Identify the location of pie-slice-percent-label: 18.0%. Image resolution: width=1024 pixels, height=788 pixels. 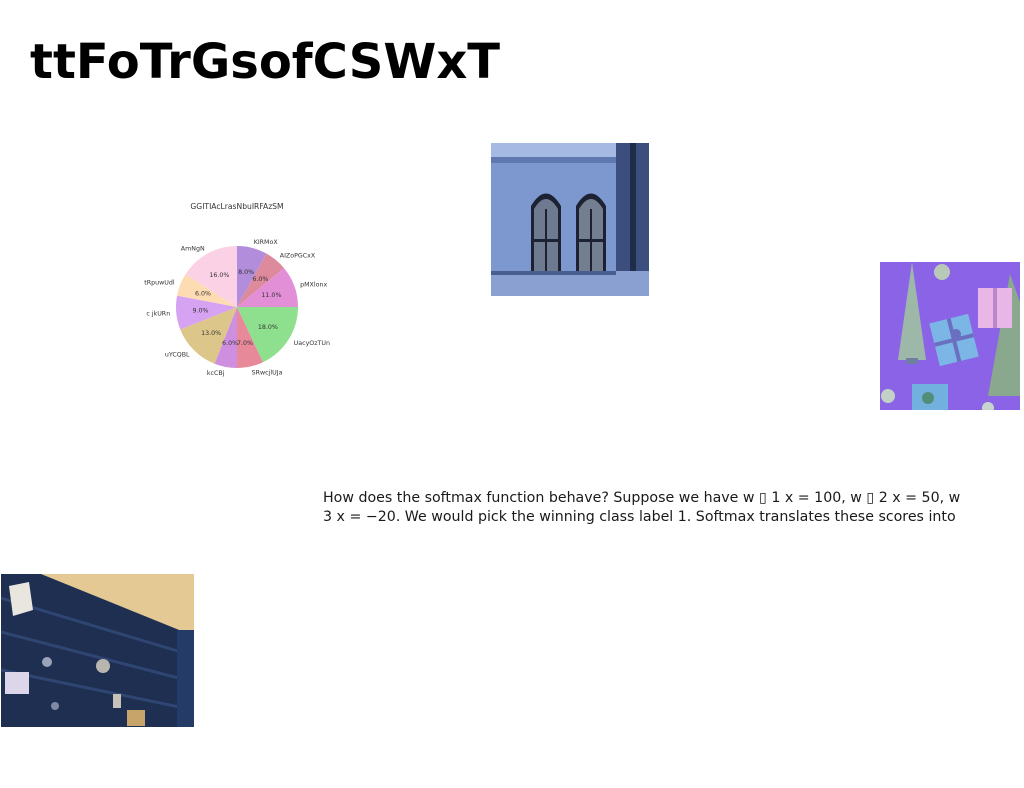
(268, 327).